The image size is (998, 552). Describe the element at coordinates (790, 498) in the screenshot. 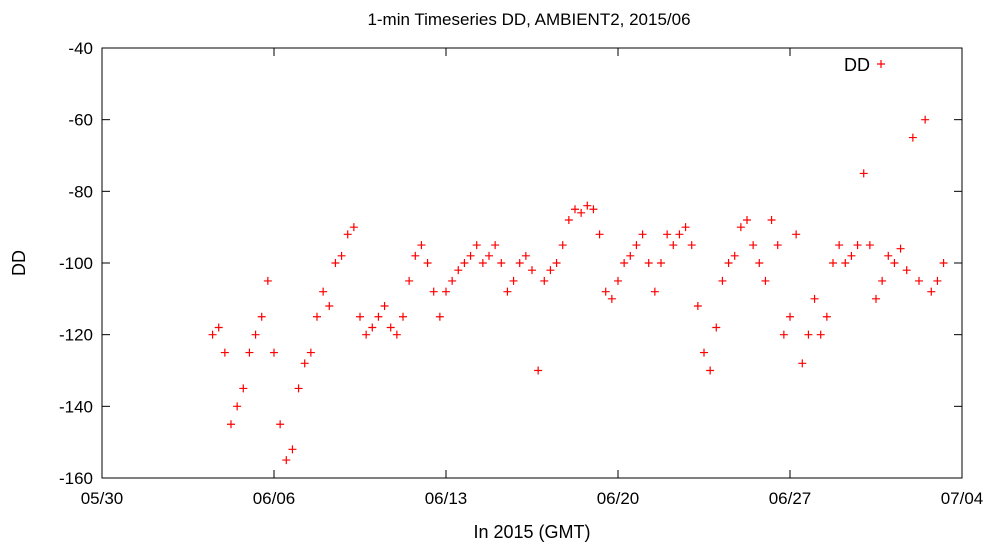

I see `x-tick-label: 06/27` at that location.